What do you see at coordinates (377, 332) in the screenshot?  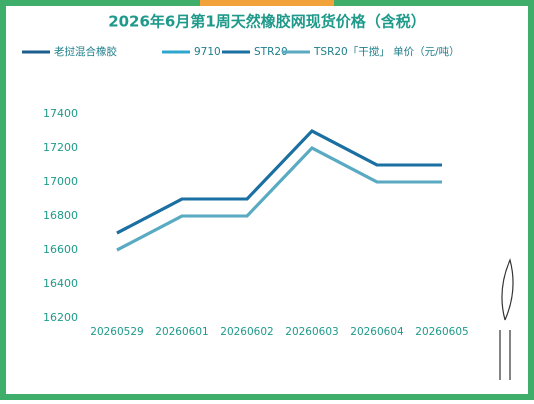 I see `x-tick-label: 20260604` at bounding box center [377, 332].